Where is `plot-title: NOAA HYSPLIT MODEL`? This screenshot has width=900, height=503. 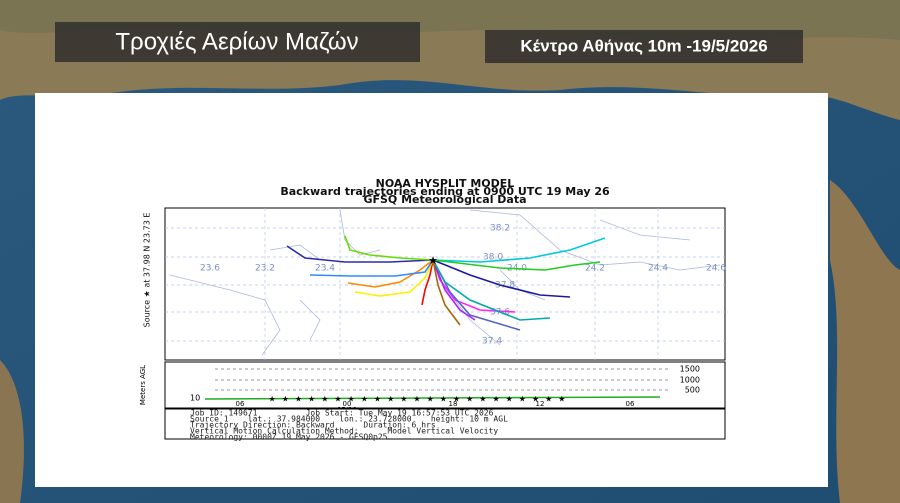 plot-title: NOAA HYSPLIT MODEL is located at coordinates (445, 183).